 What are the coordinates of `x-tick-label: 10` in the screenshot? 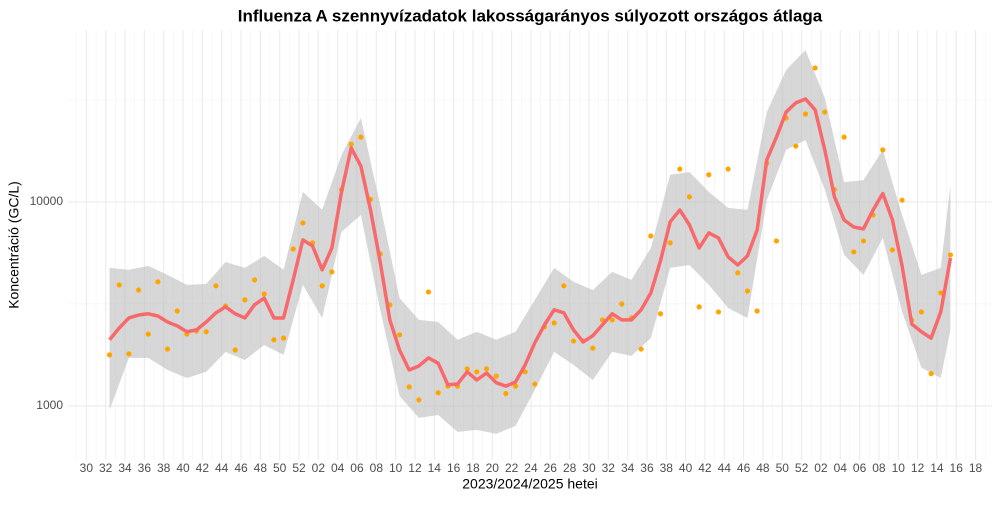 It's located at (396, 468).